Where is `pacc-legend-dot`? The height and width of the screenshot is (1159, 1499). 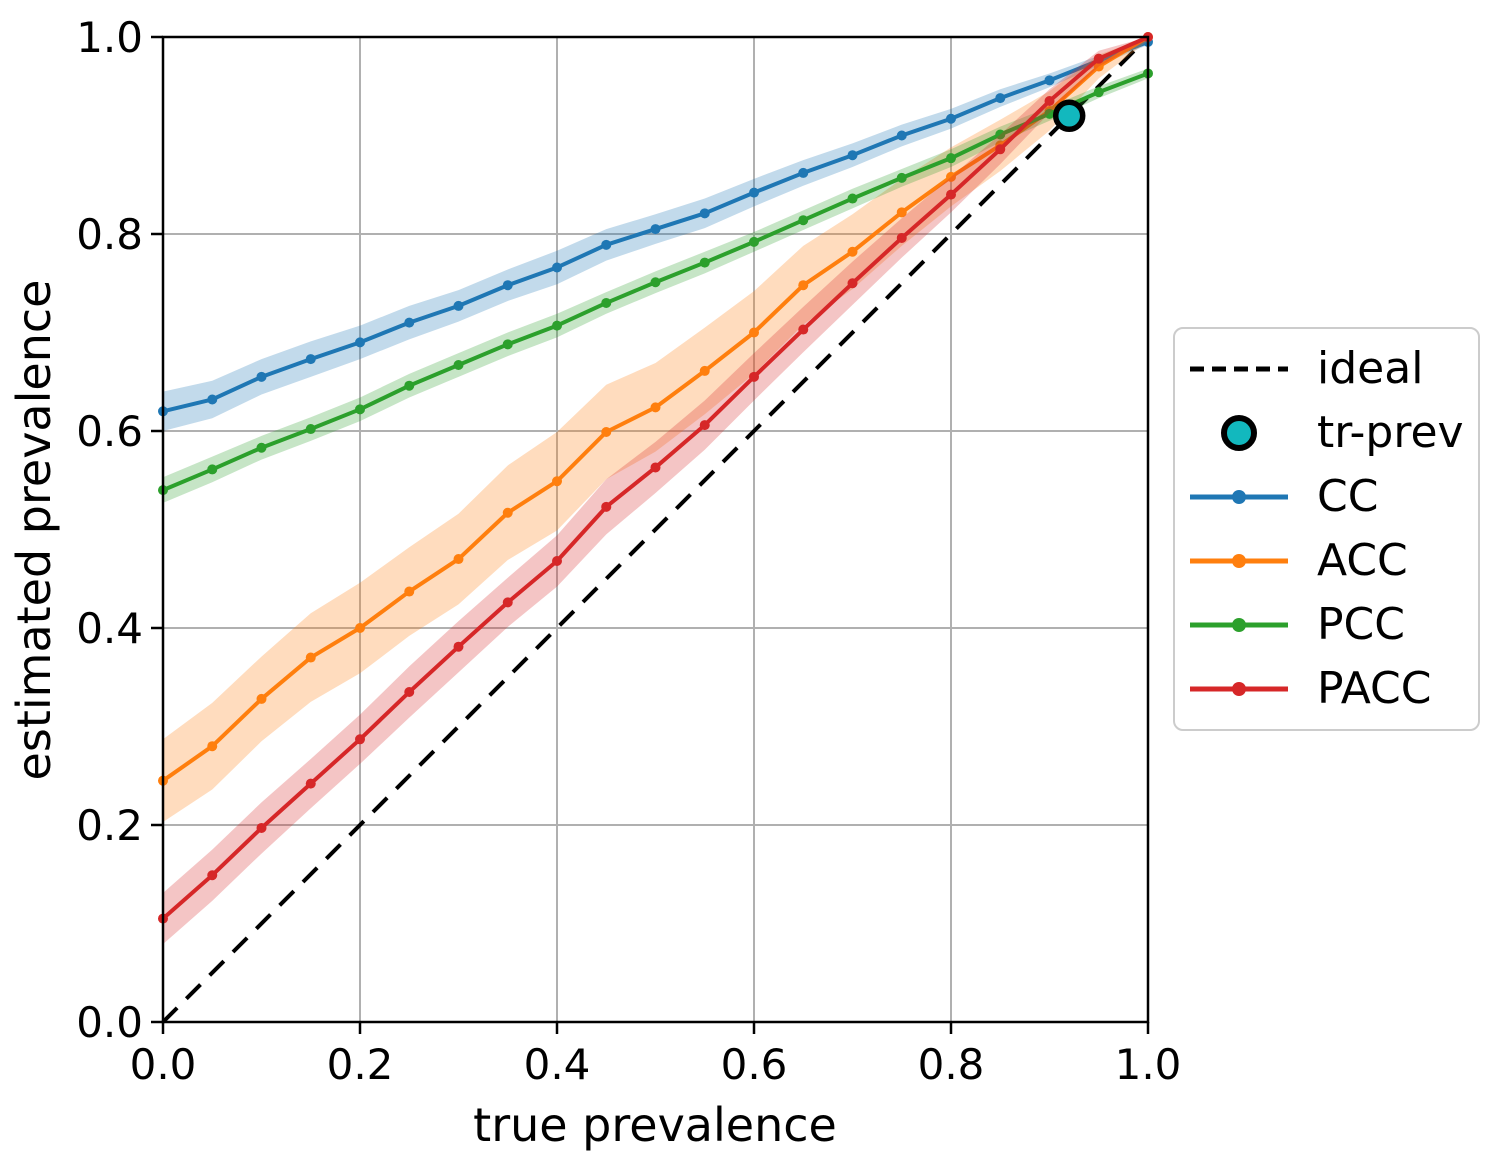
pacc-legend-dot is located at coordinates (1239, 689).